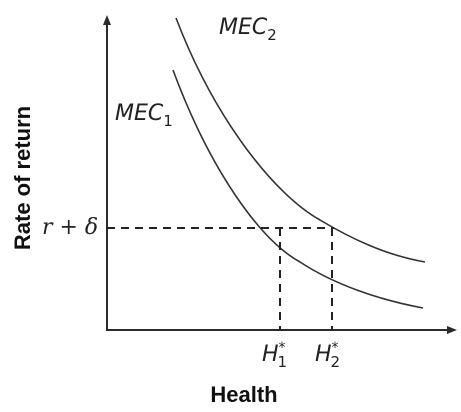 The height and width of the screenshot is (412, 461). What do you see at coordinates (248, 29) in the screenshot?
I see `mec-2-label: MEC2` at bounding box center [248, 29].